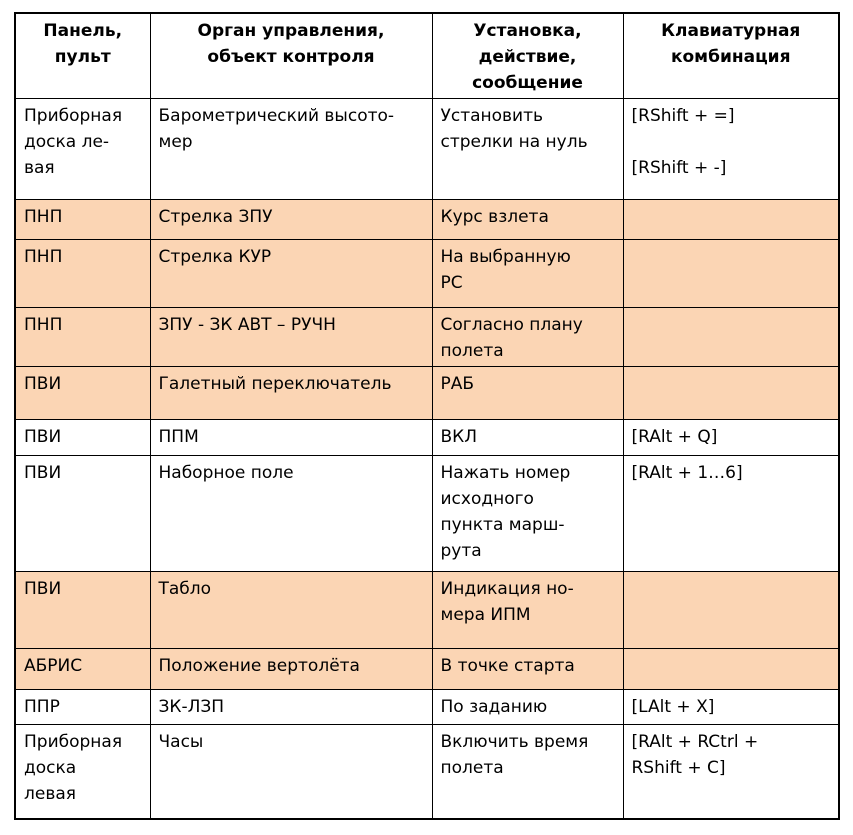 This screenshot has height=835, width=853. I want to click on cell-action: Установить стрелки на нуль, so click(527, 149).